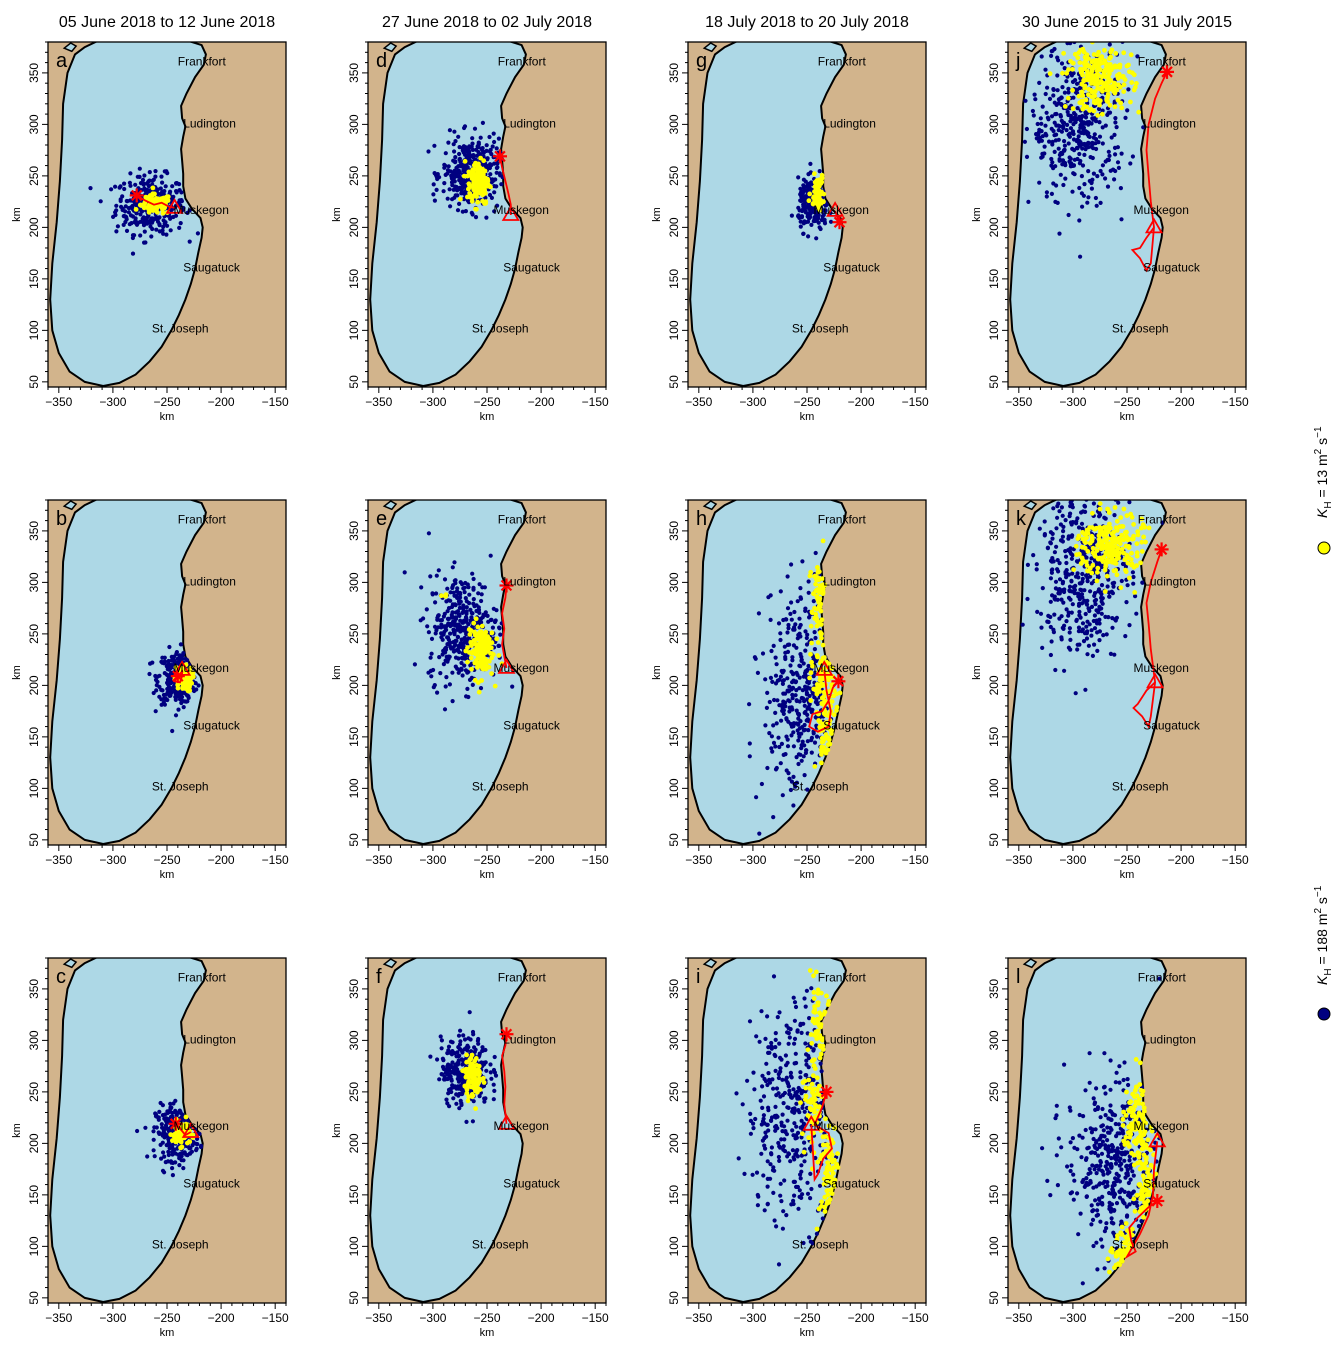 The width and height of the screenshot is (1331, 1349). Describe the element at coordinates (378, 860) in the screenshot. I see `x-tick-label: −350` at that location.